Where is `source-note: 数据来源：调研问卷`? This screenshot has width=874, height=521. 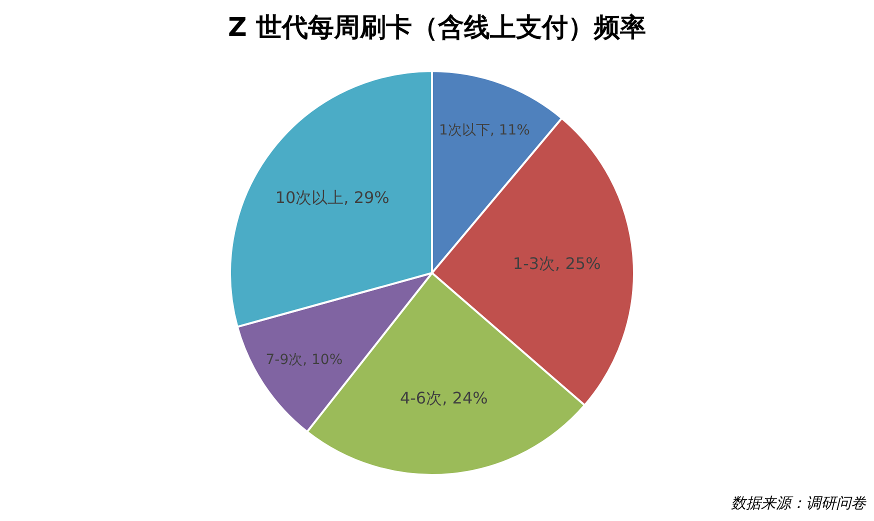
source-note: 数据来源：调研问卷 is located at coordinates (798, 503).